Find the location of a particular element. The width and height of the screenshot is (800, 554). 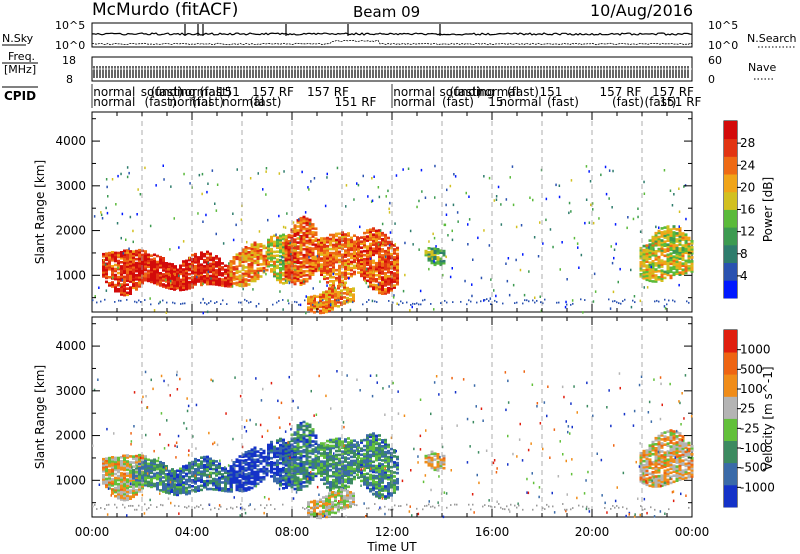

colorbar-tick-label: 20 is located at coordinates (747, 187).